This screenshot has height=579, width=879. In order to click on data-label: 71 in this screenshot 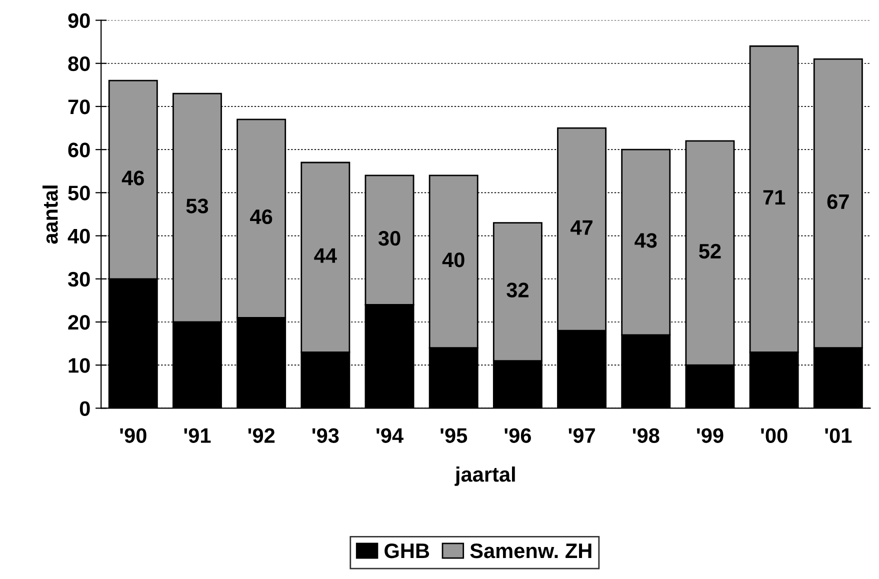, I will do `click(774, 197)`.